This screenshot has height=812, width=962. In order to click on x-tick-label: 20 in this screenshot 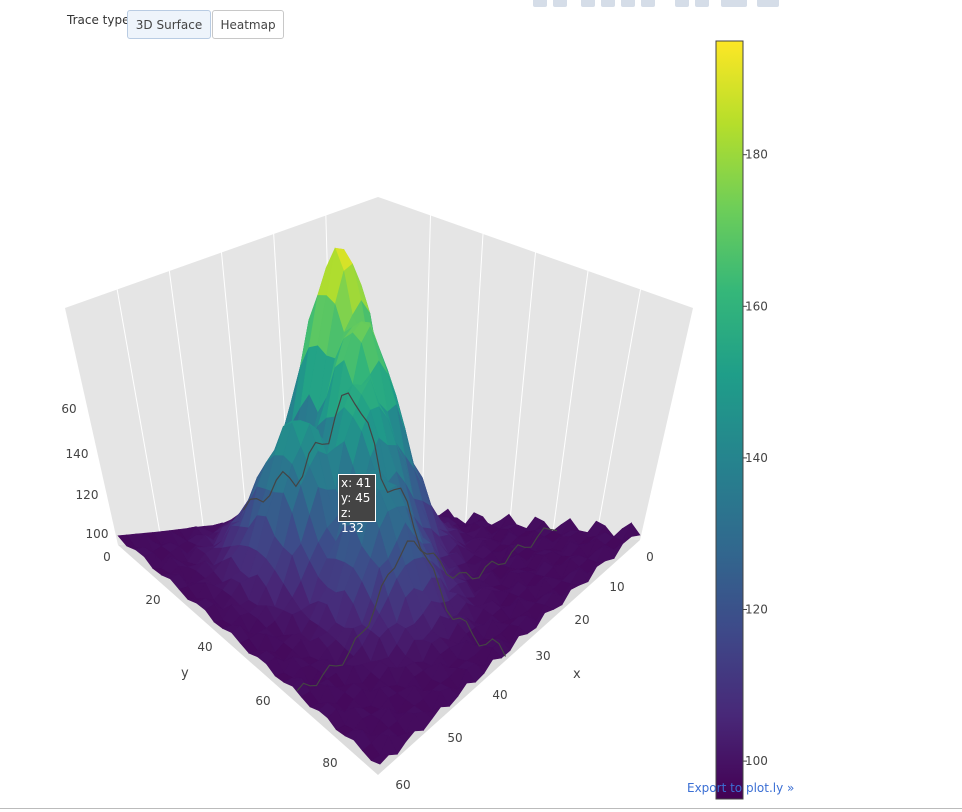, I will do `click(581, 620)`.